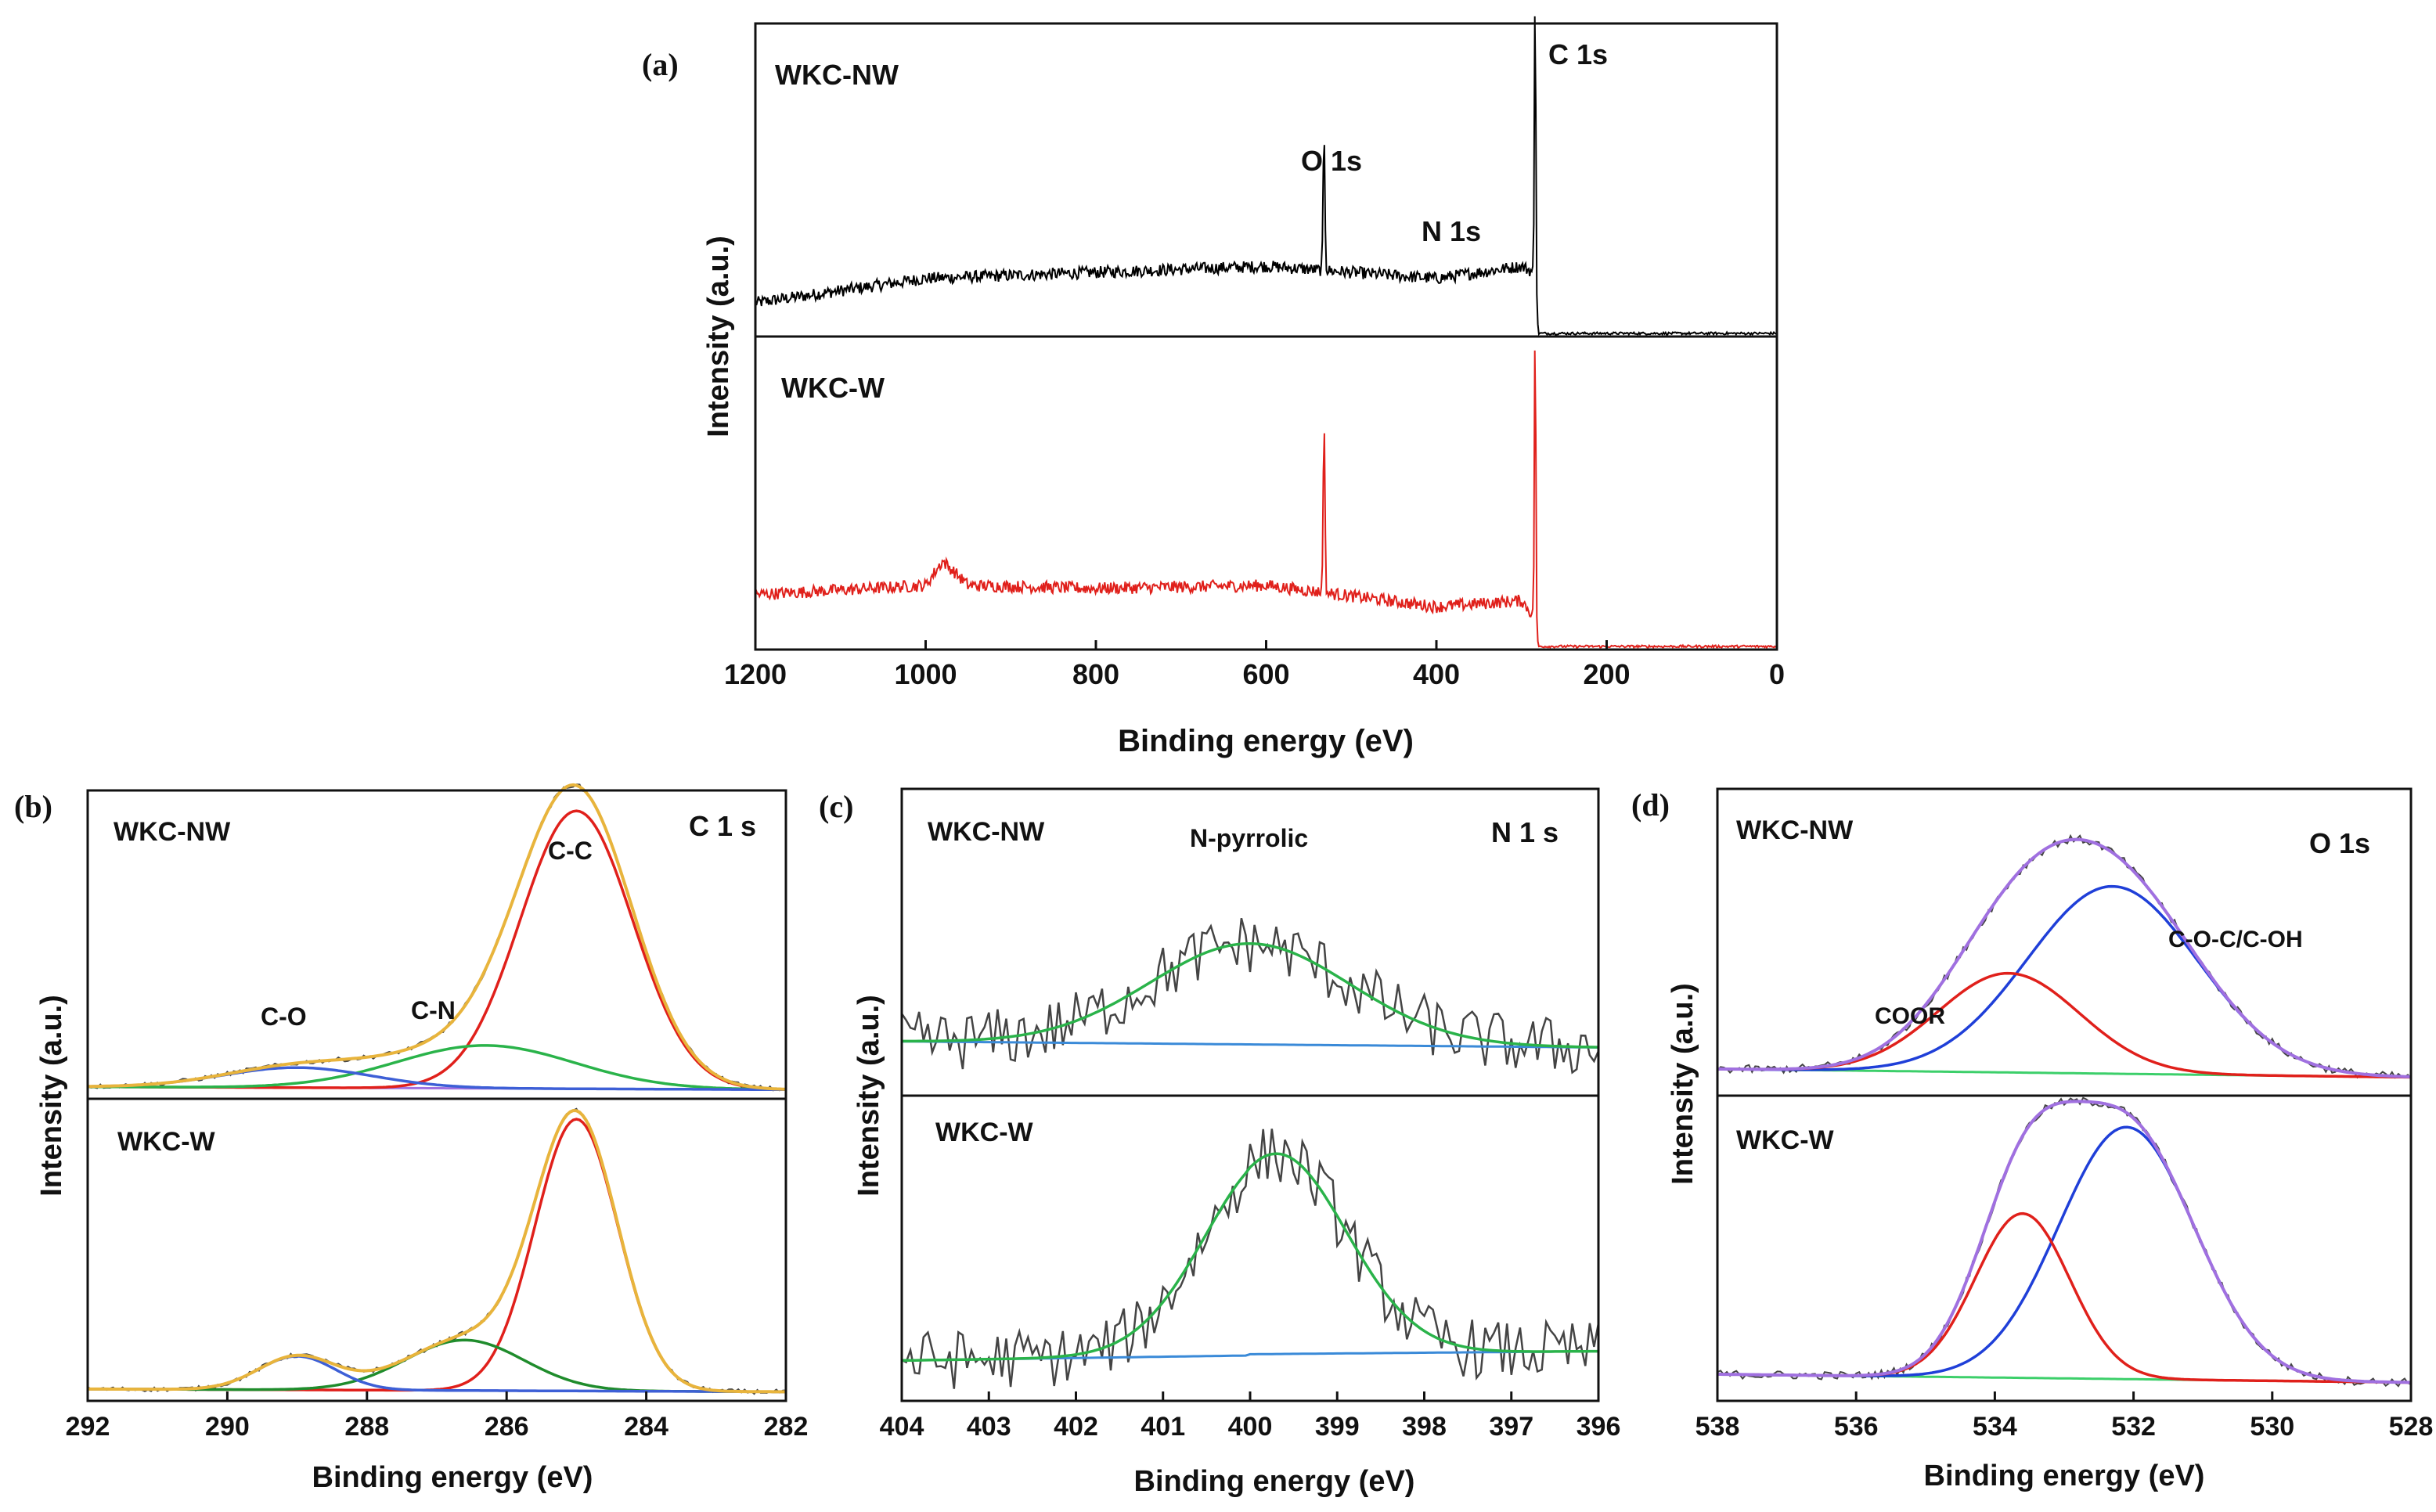 This screenshot has height=1512, width=2436. I want to click on panel-b-tick-label: 290, so click(227, 1427).